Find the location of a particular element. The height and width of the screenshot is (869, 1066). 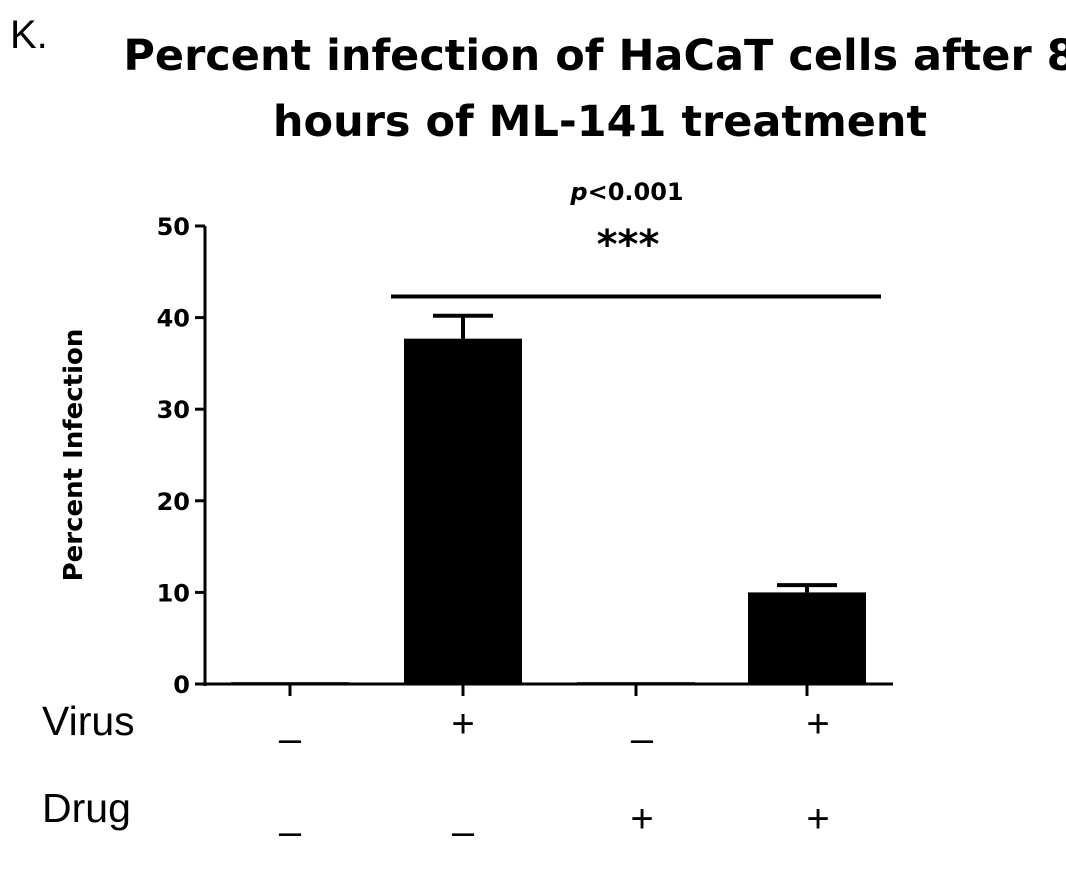

y-axis-label: Percent Infection is located at coordinates (74, 455).